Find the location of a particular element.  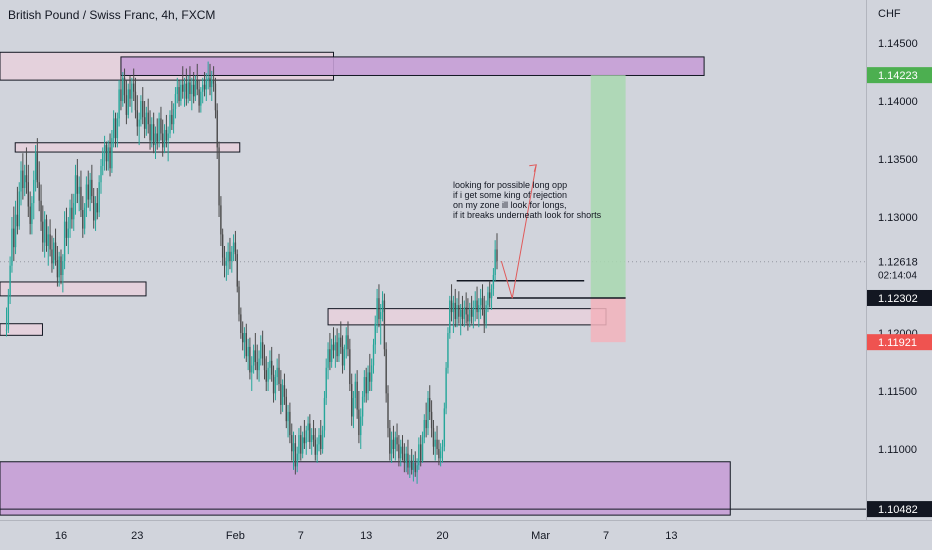

price-tick-label: 1.14500 is located at coordinates (898, 44).